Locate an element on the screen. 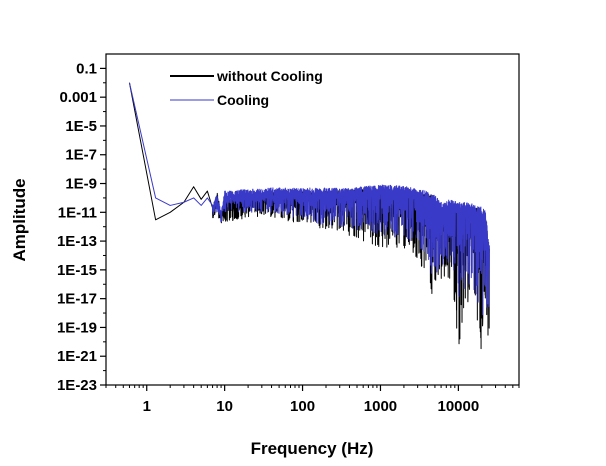  y-tick-label: 1E-15 is located at coordinates (77, 270).